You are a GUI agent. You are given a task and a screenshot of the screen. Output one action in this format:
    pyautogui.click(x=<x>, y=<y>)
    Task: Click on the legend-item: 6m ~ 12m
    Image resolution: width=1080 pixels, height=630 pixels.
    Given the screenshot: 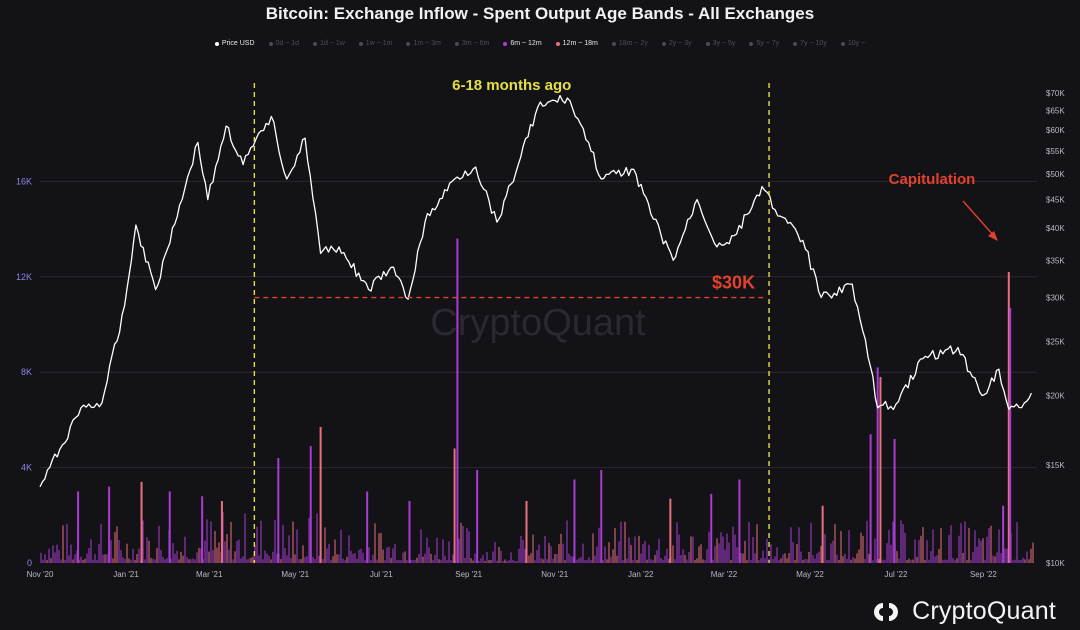 What is the action you would take?
    pyautogui.click(x=522, y=43)
    